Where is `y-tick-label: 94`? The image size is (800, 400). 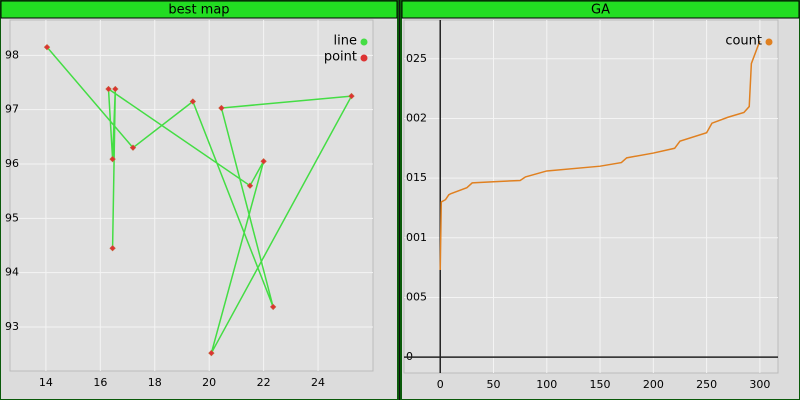 y-tick-label: 94 is located at coordinates (12, 272).